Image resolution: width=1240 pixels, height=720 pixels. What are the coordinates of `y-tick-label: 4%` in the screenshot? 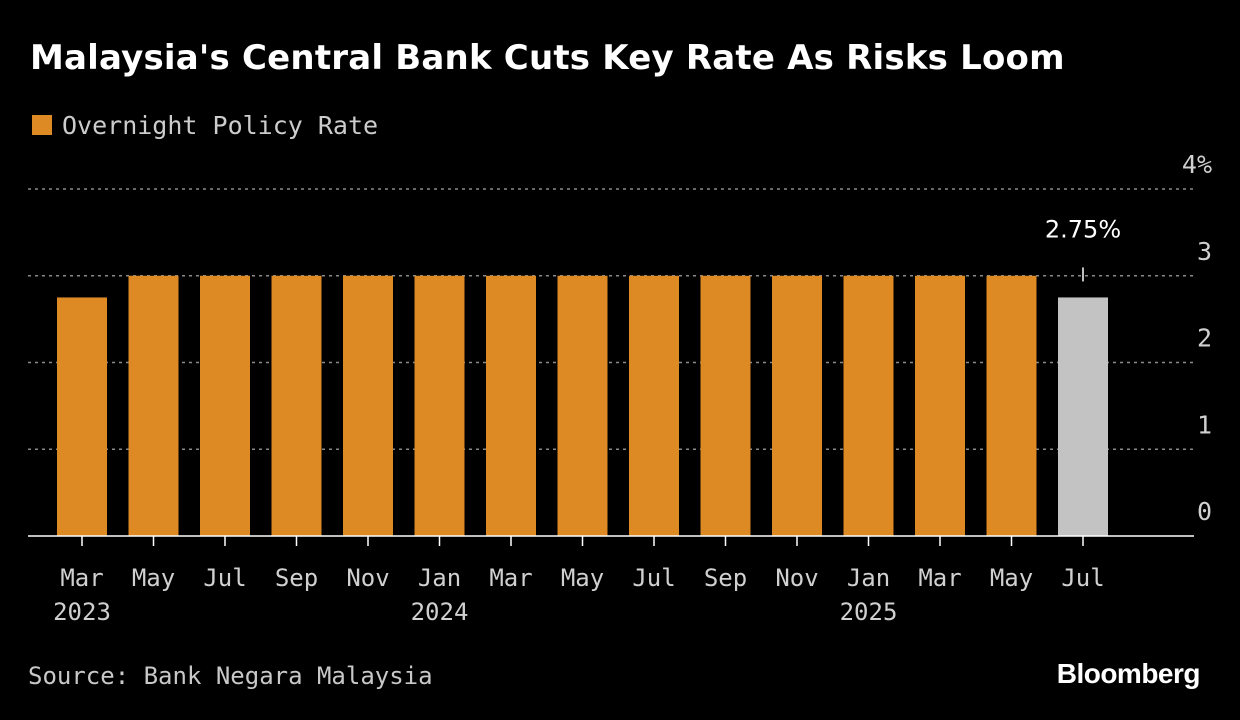 It's located at (1197, 164).